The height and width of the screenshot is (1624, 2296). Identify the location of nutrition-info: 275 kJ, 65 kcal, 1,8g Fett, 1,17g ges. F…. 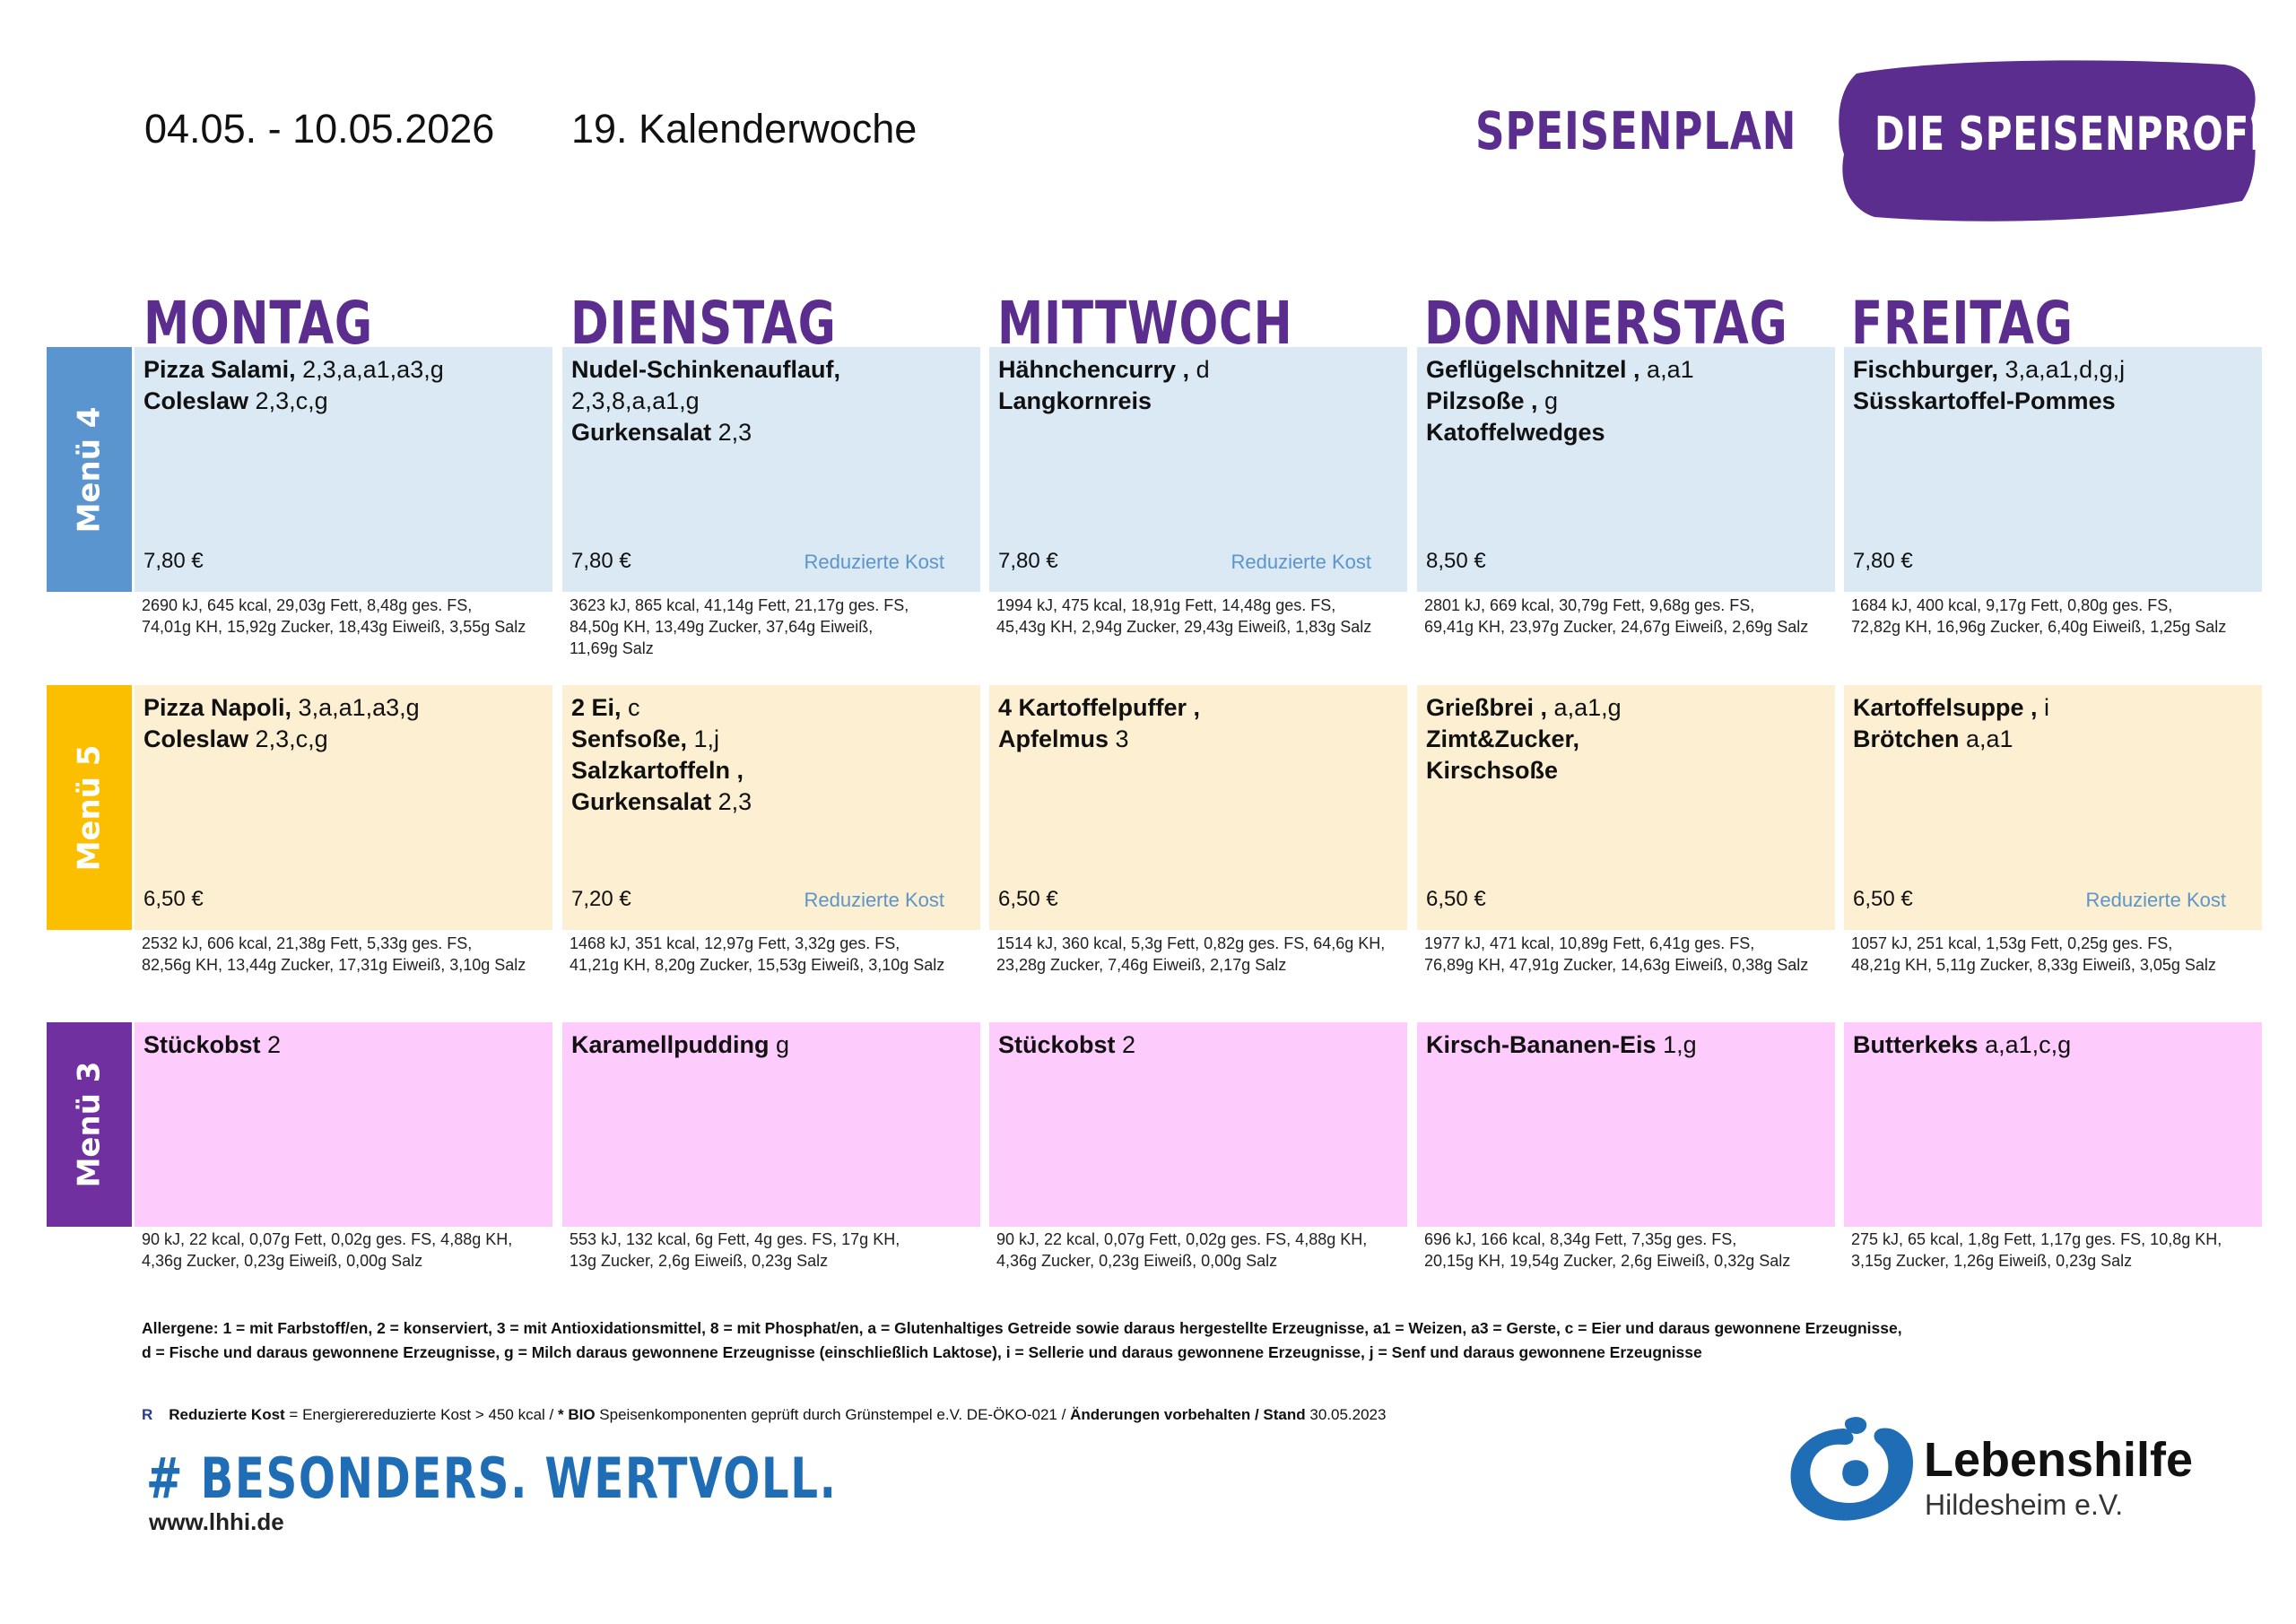
(2064, 1250).